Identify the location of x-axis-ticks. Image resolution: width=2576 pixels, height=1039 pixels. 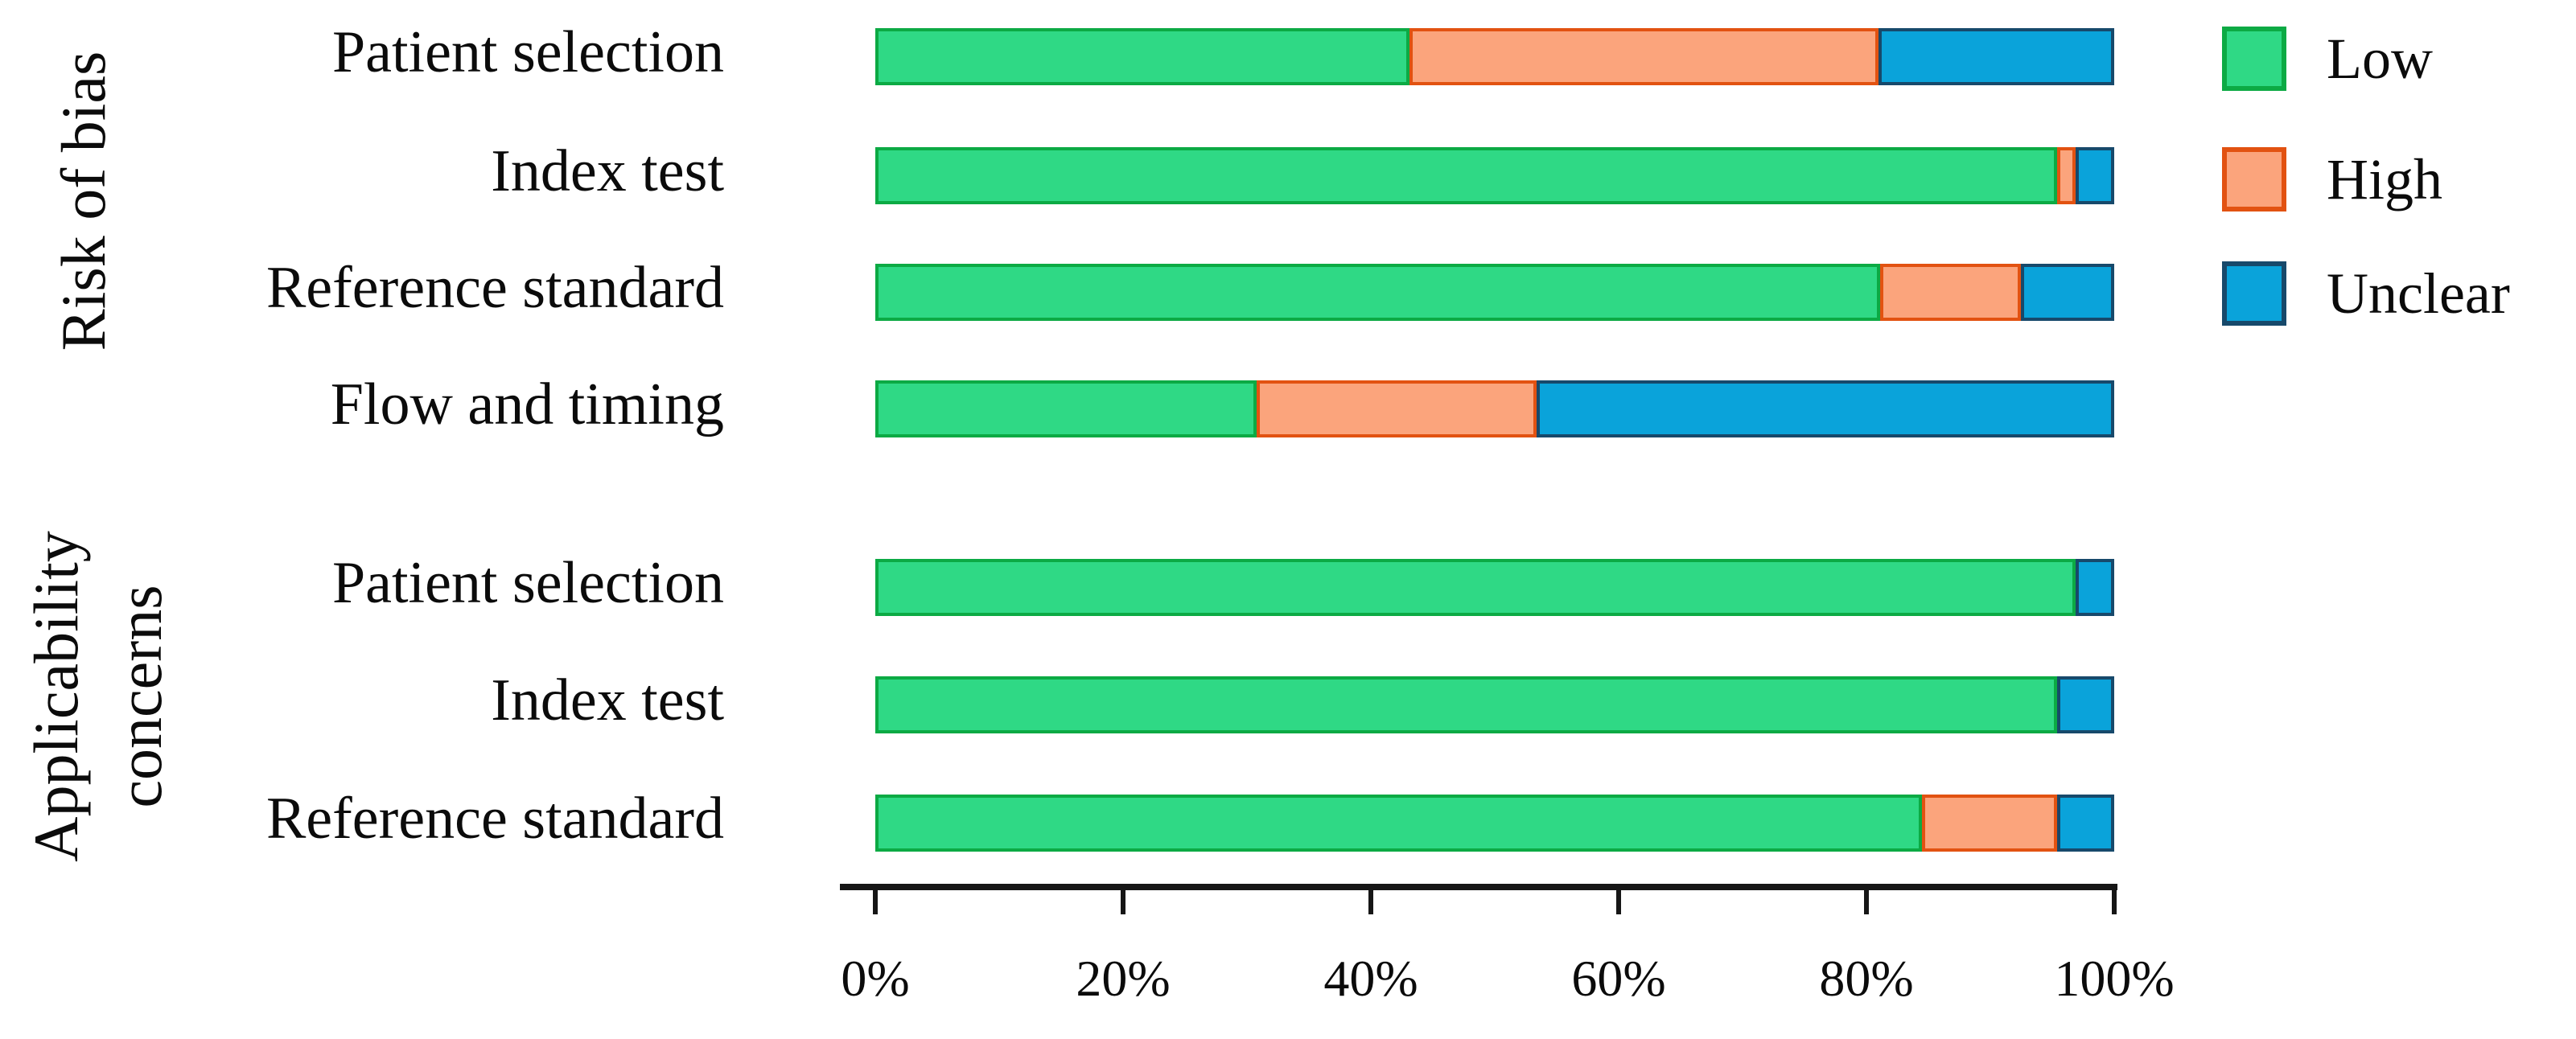
(1495, 902).